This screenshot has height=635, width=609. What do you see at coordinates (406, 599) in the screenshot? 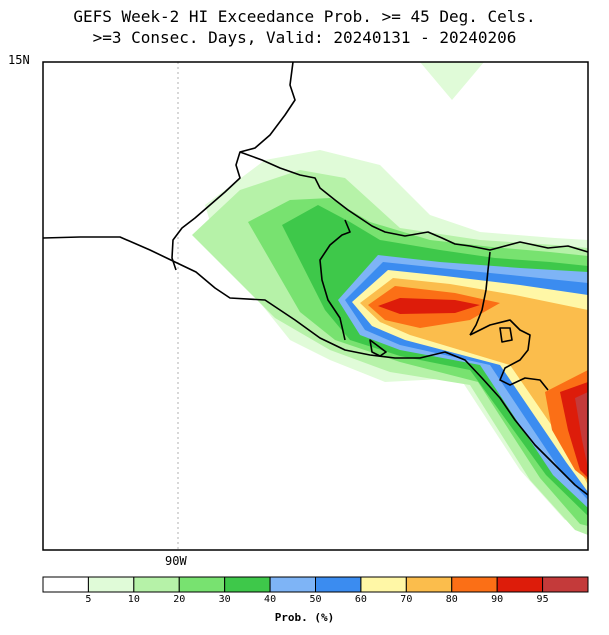
I see `colorbar-tick-label: 70` at bounding box center [406, 599].